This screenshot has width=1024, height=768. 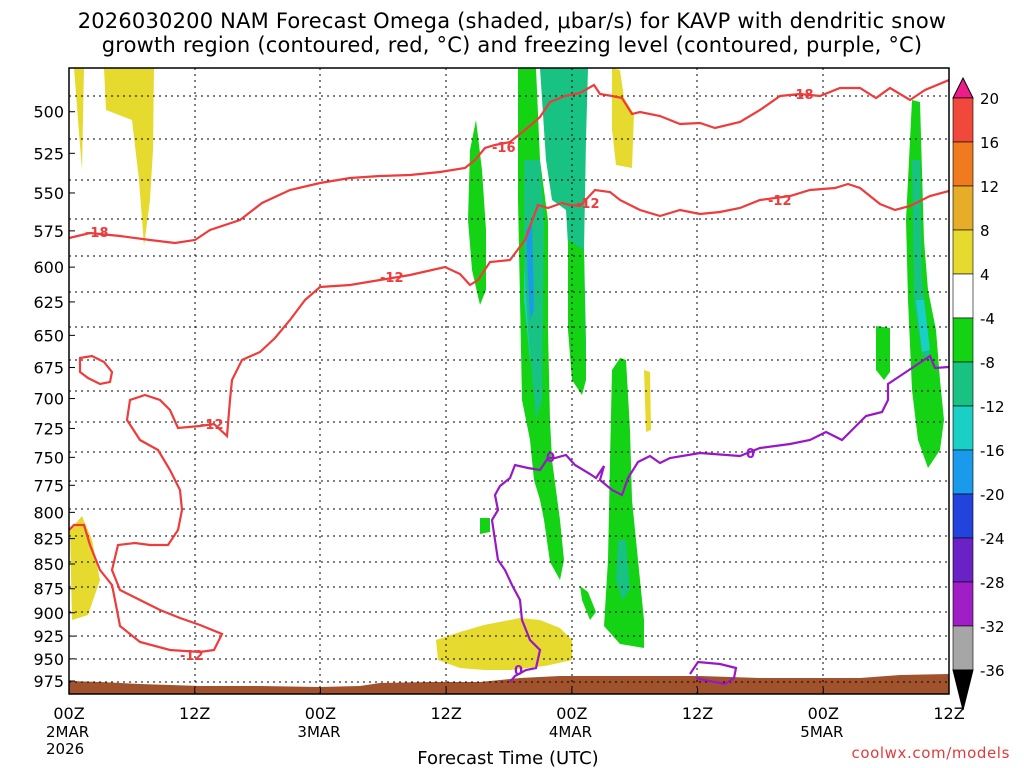 I want to click on credit-text: coolwx.com/models, so click(x=930, y=753).